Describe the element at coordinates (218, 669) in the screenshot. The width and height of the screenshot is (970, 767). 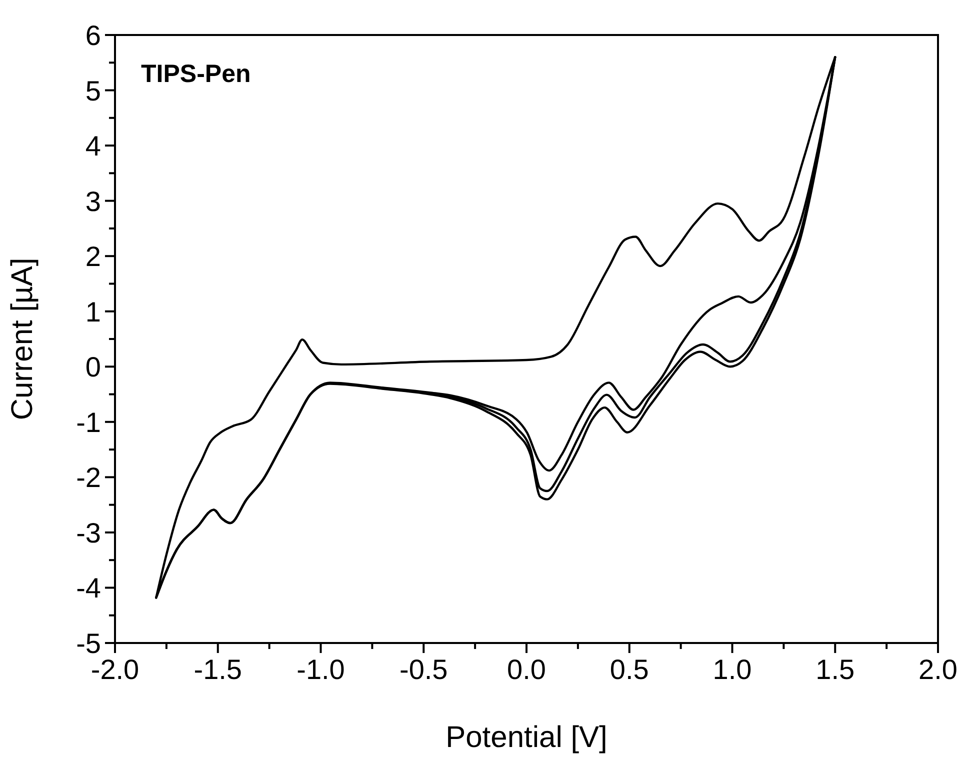
I see `x-tick-label: -1.5` at that location.